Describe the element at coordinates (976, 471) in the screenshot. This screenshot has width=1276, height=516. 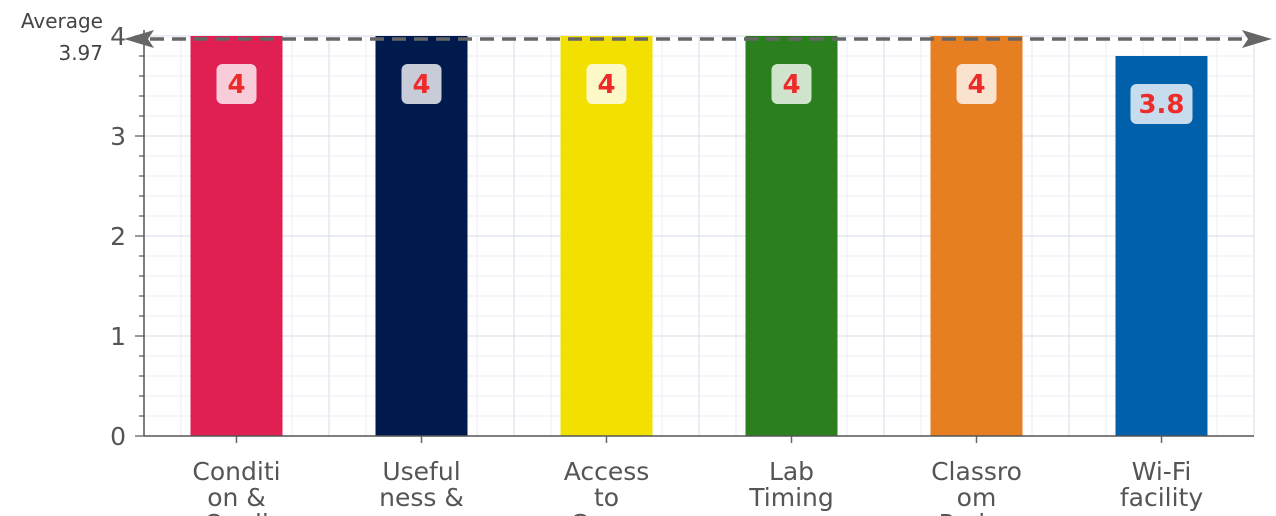
I see `x-tick-label: Classro` at that location.